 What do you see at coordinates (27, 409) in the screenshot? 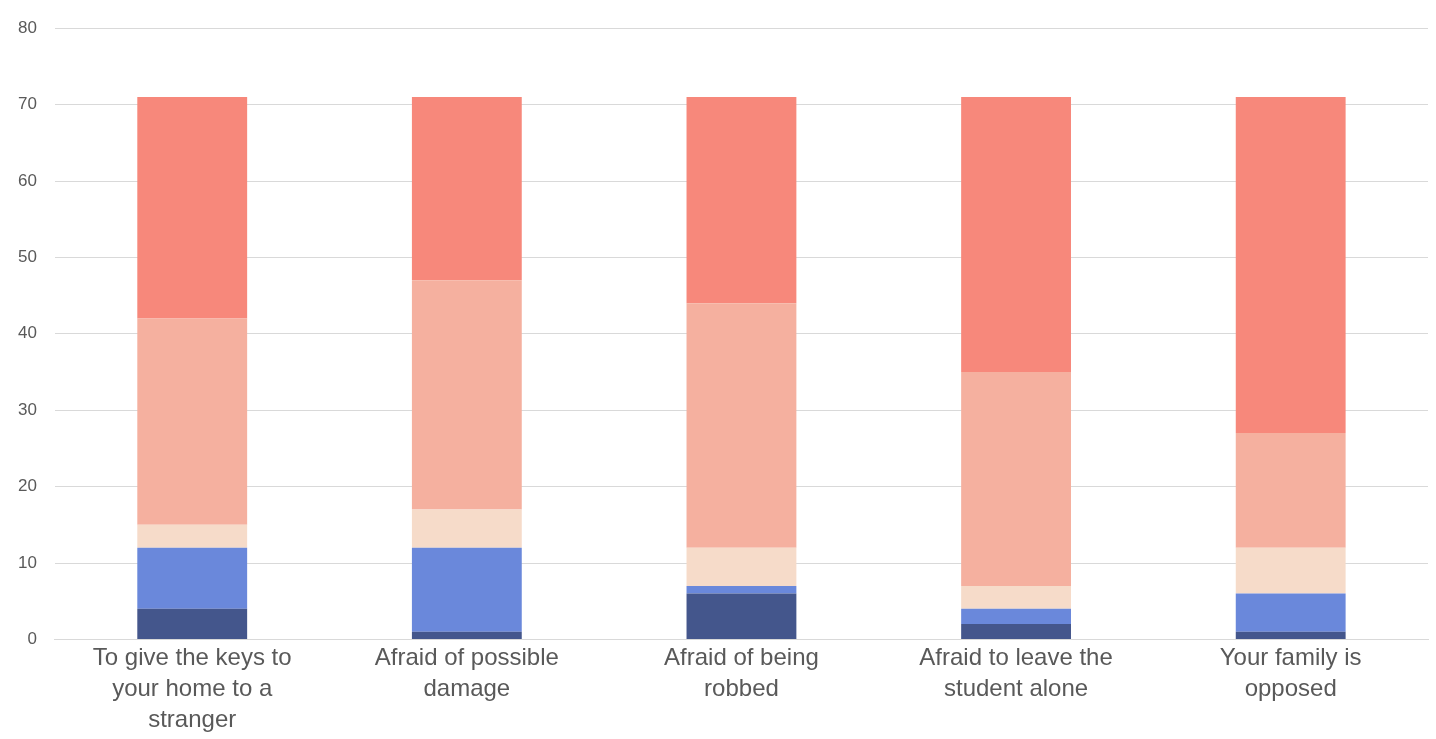
I see `y-tick-label: 30` at bounding box center [27, 409].